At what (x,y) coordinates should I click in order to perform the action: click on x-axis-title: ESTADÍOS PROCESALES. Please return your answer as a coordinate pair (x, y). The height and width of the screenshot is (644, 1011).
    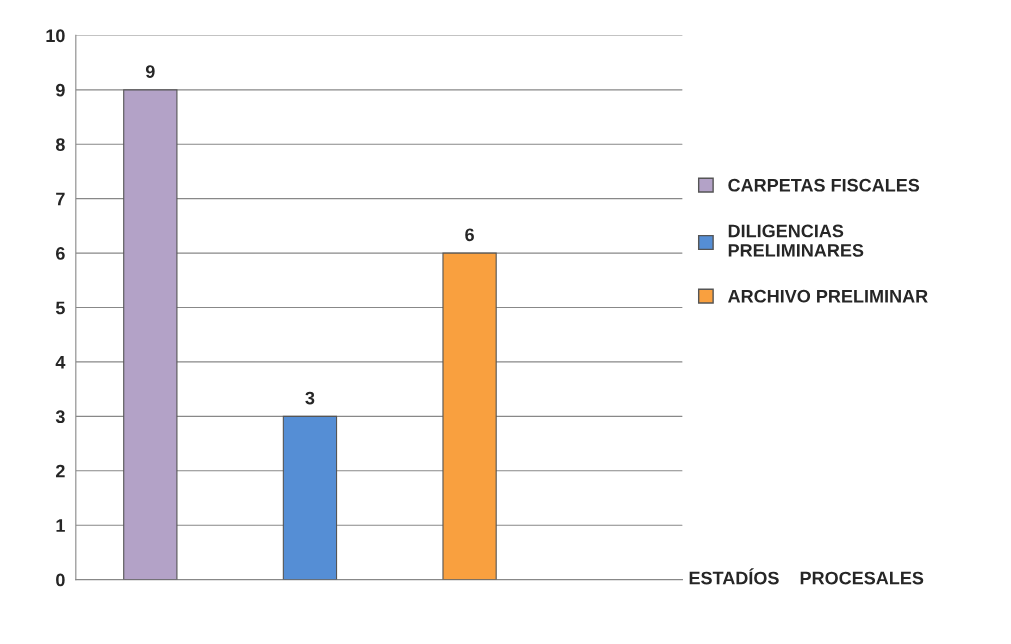
    Looking at the image, I should click on (806, 576).